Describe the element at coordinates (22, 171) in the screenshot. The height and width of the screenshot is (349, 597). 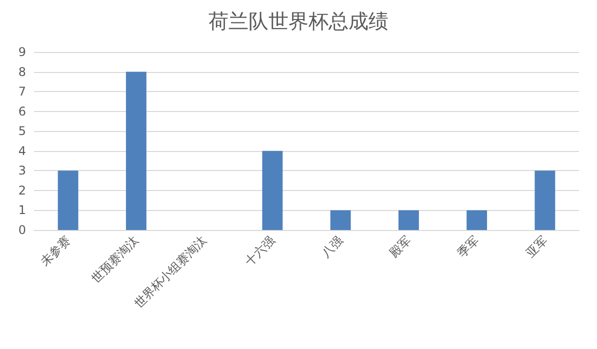
I see `y-tick-label: 3` at that location.